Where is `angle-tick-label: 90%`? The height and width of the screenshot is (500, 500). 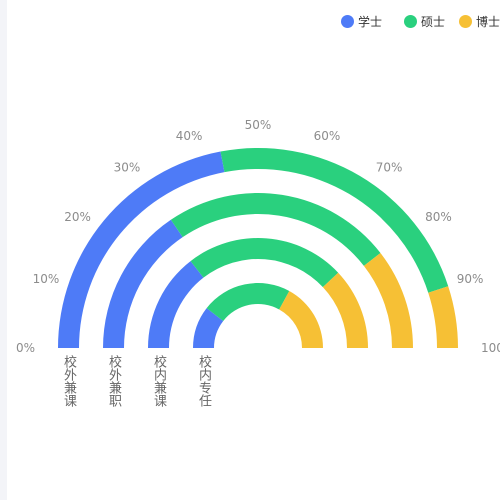
angle-tick-label: 90% is located at coordinates (470, 279).